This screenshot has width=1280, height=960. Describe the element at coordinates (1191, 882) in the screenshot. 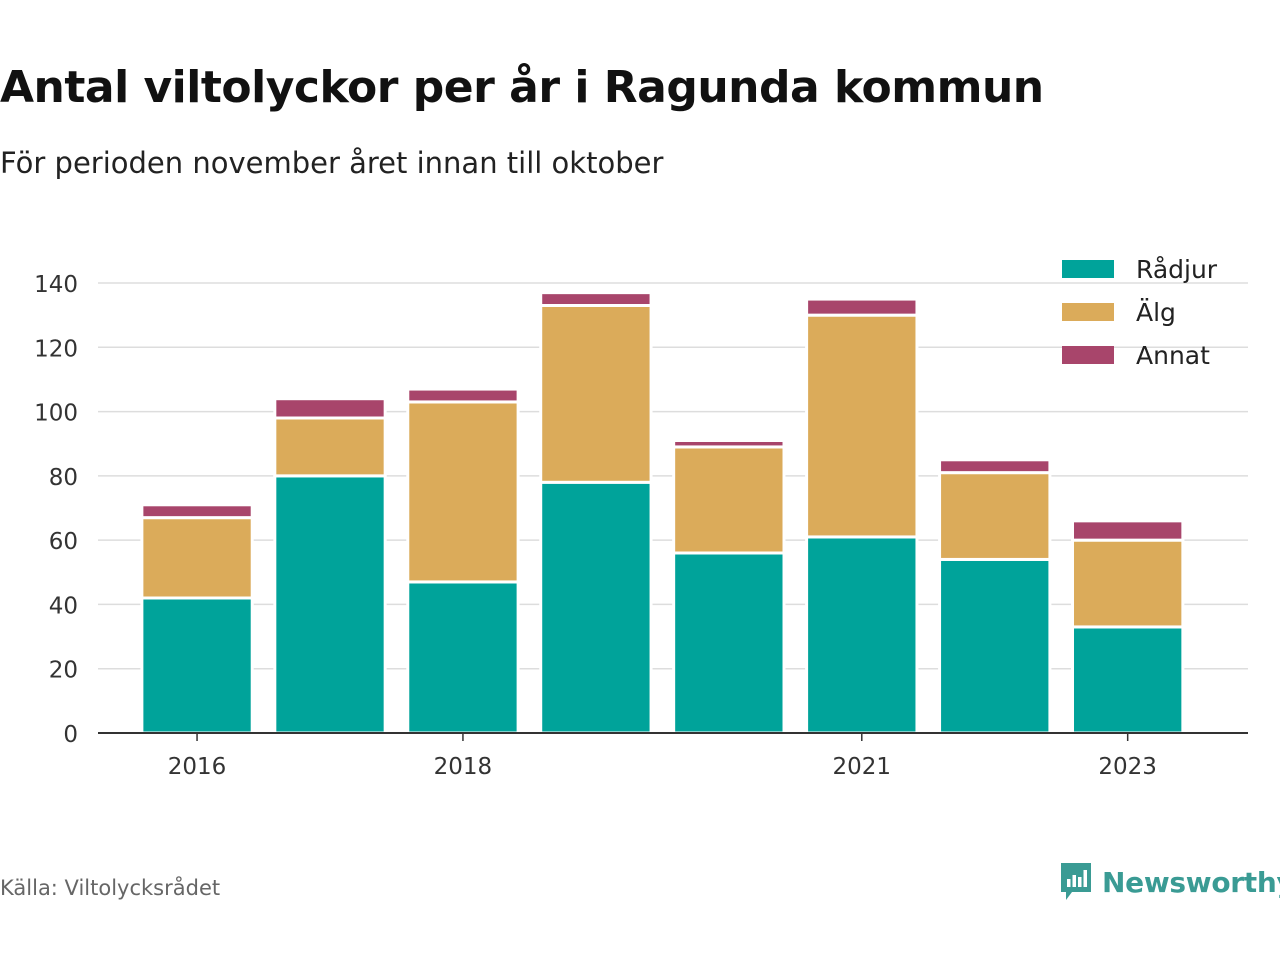

I see `brand-name: Newsworthy` at that location.